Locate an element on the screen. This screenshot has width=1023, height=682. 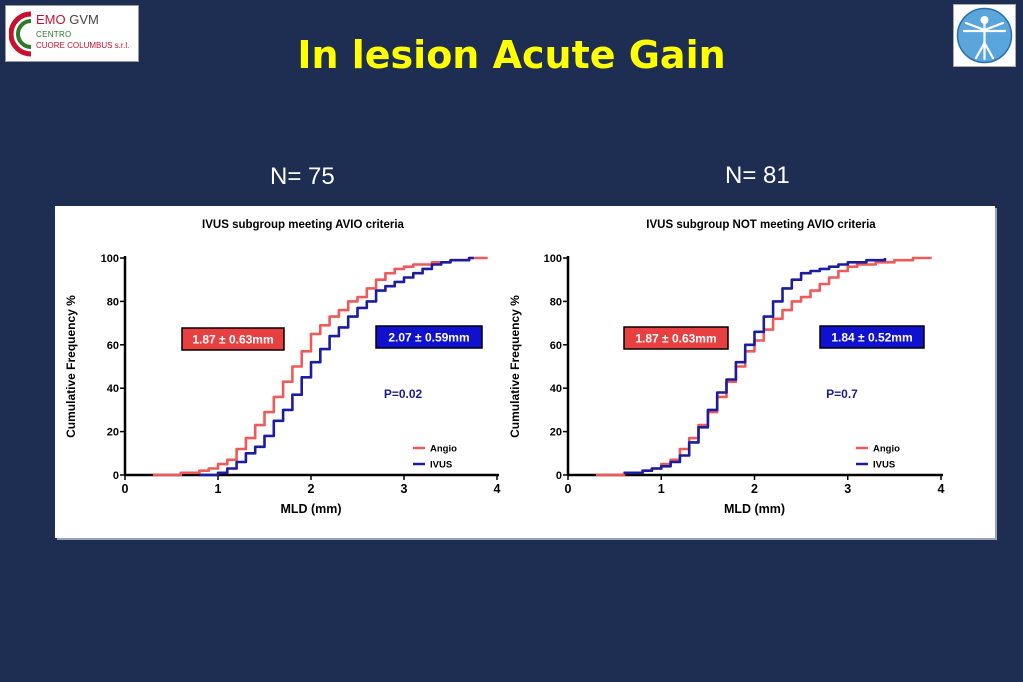
p-value: P=0.7 is located at coordinates (842, 394).